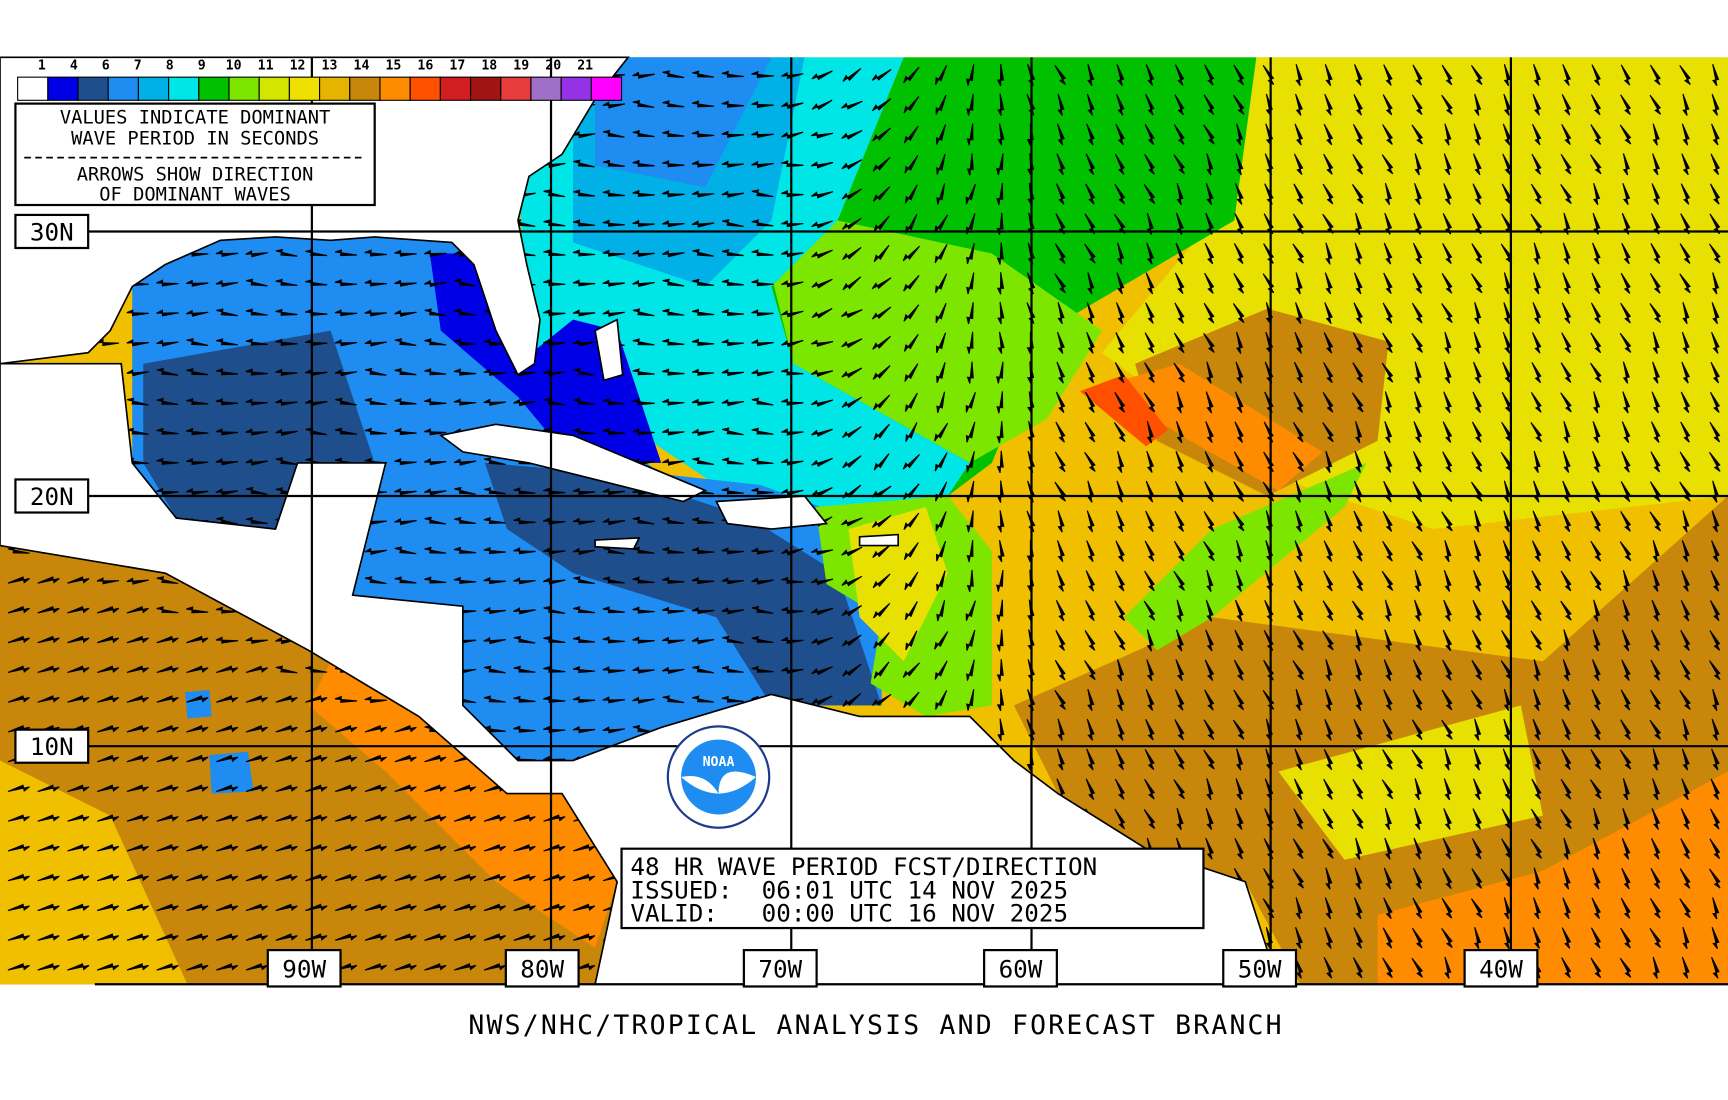 The width and height of the screenshot is (1728, 1100). What do you see at coordinates (1021, 969) in the screenshot?
I see `longitude-label: 60W` at bounding box center [1021, 969].